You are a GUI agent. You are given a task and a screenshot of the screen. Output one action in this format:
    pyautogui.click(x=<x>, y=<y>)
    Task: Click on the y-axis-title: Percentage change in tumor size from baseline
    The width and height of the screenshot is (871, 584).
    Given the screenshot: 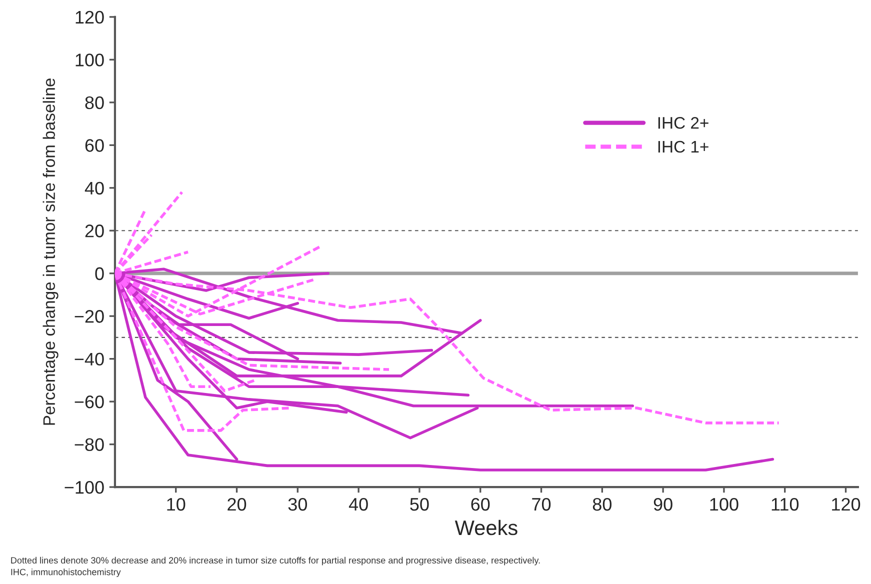 What is the action you would take?
    pyautogui.click(x=50, y=251)
    